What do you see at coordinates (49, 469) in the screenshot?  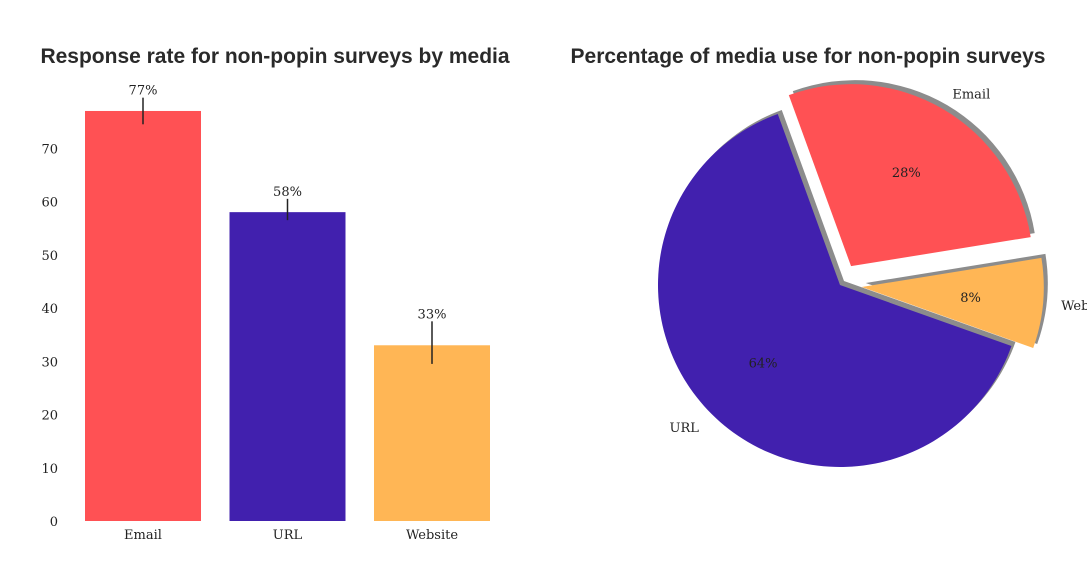 I see `y-tick-label-10: 10` at bounding box center [49, 469].